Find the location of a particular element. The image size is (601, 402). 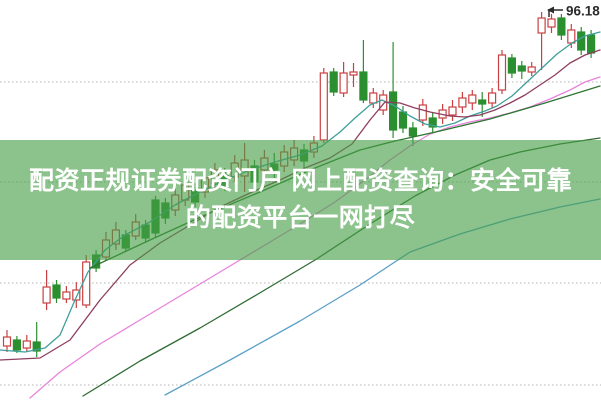

headline-line-1: 配资正规证券配资门户 网上配资查询：安全可靠 is located at coordinates (300, 181).